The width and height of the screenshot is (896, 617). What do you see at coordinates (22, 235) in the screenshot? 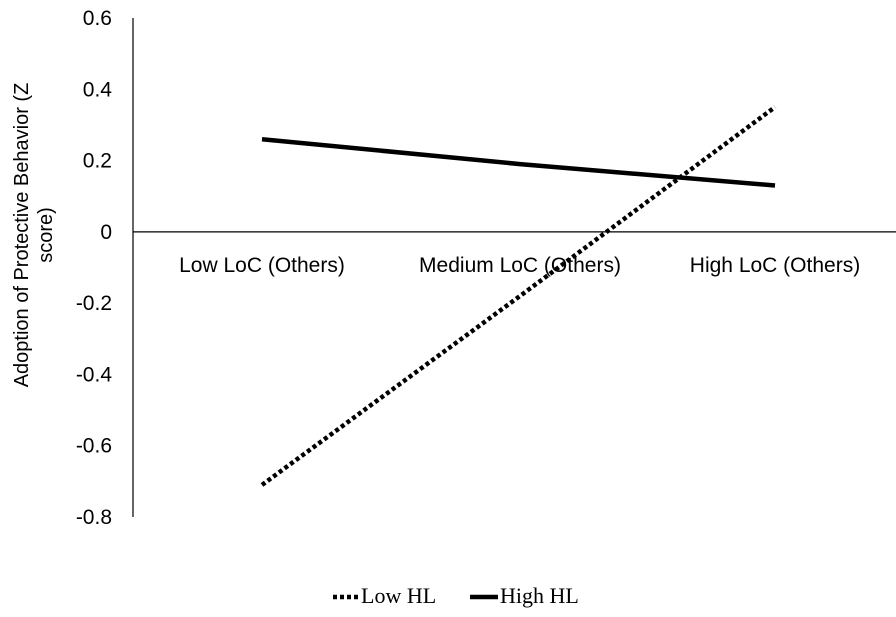
I see `y-axis-title-line: Adoption of Protective Behavior (Z` at bounding box center [22, 235].